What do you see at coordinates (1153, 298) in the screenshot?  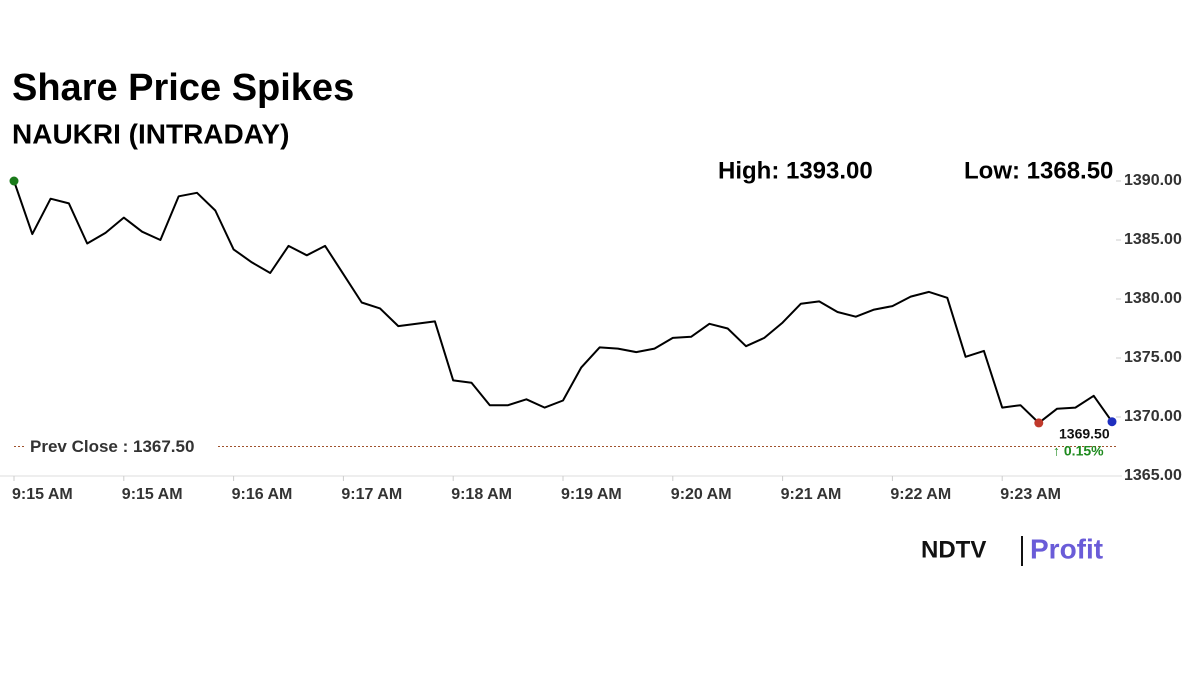 I see `y-tick-label: 1380.00` at bounding box center [1153, 298].